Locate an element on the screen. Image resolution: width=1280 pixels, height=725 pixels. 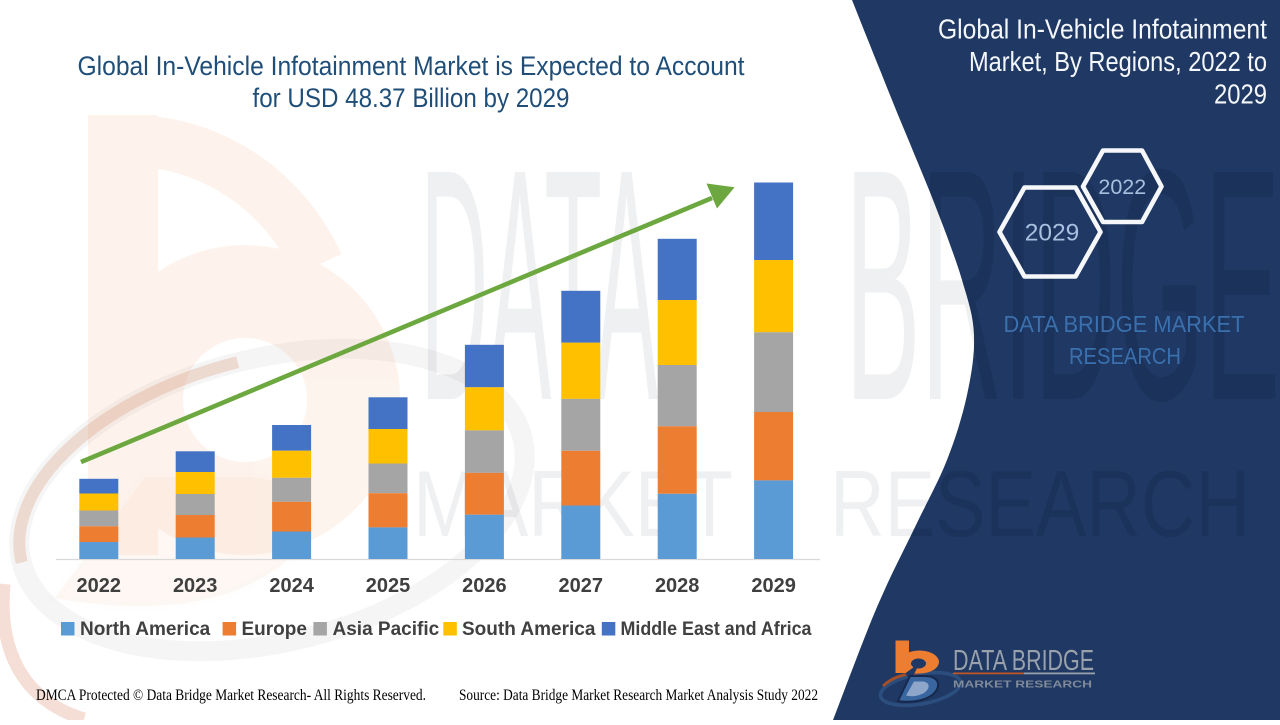
svg-text: RESEARCH is located at coordinates (1125, 356).